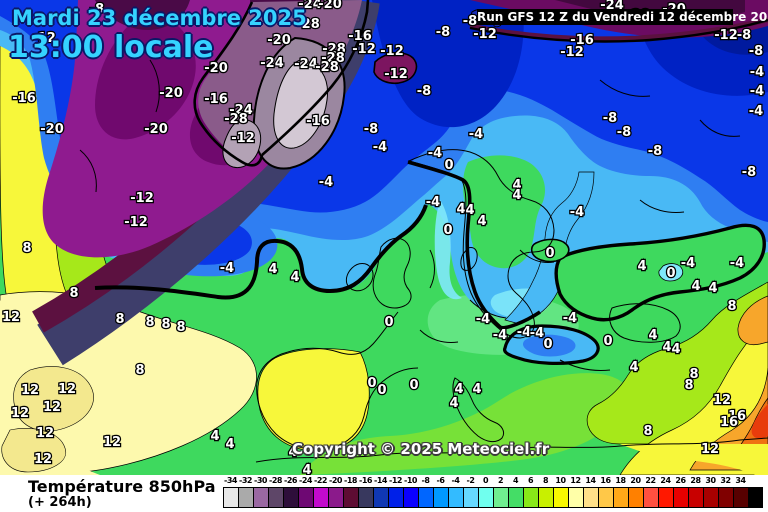 This screenshot has width=768, height=512. What do you see at coordinates (365, 480) in the screenshot?
I see `legend-tick: -16` at bounding box center [365, 480].